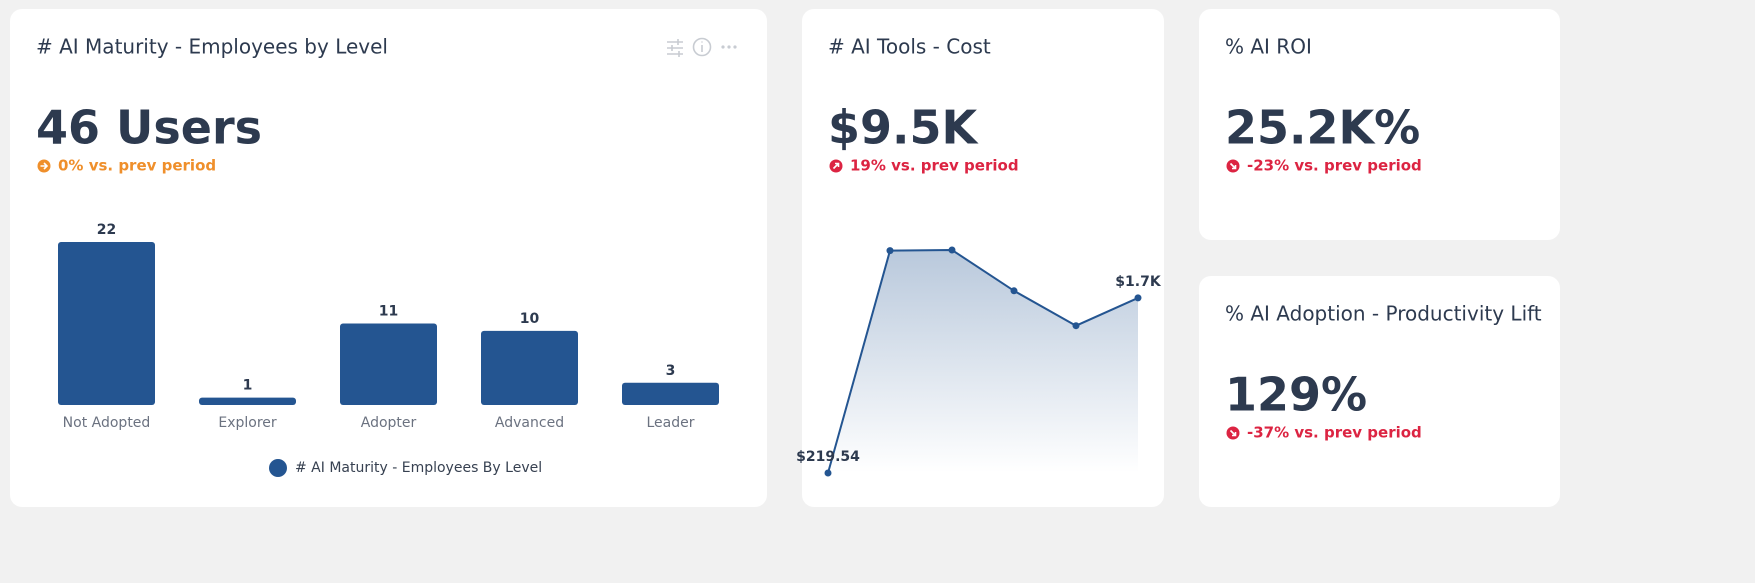 Image resolution: width=1755 pixels, height=583 pixels. I want to click on change: -23% vs. prev period, so click(1334, 166).